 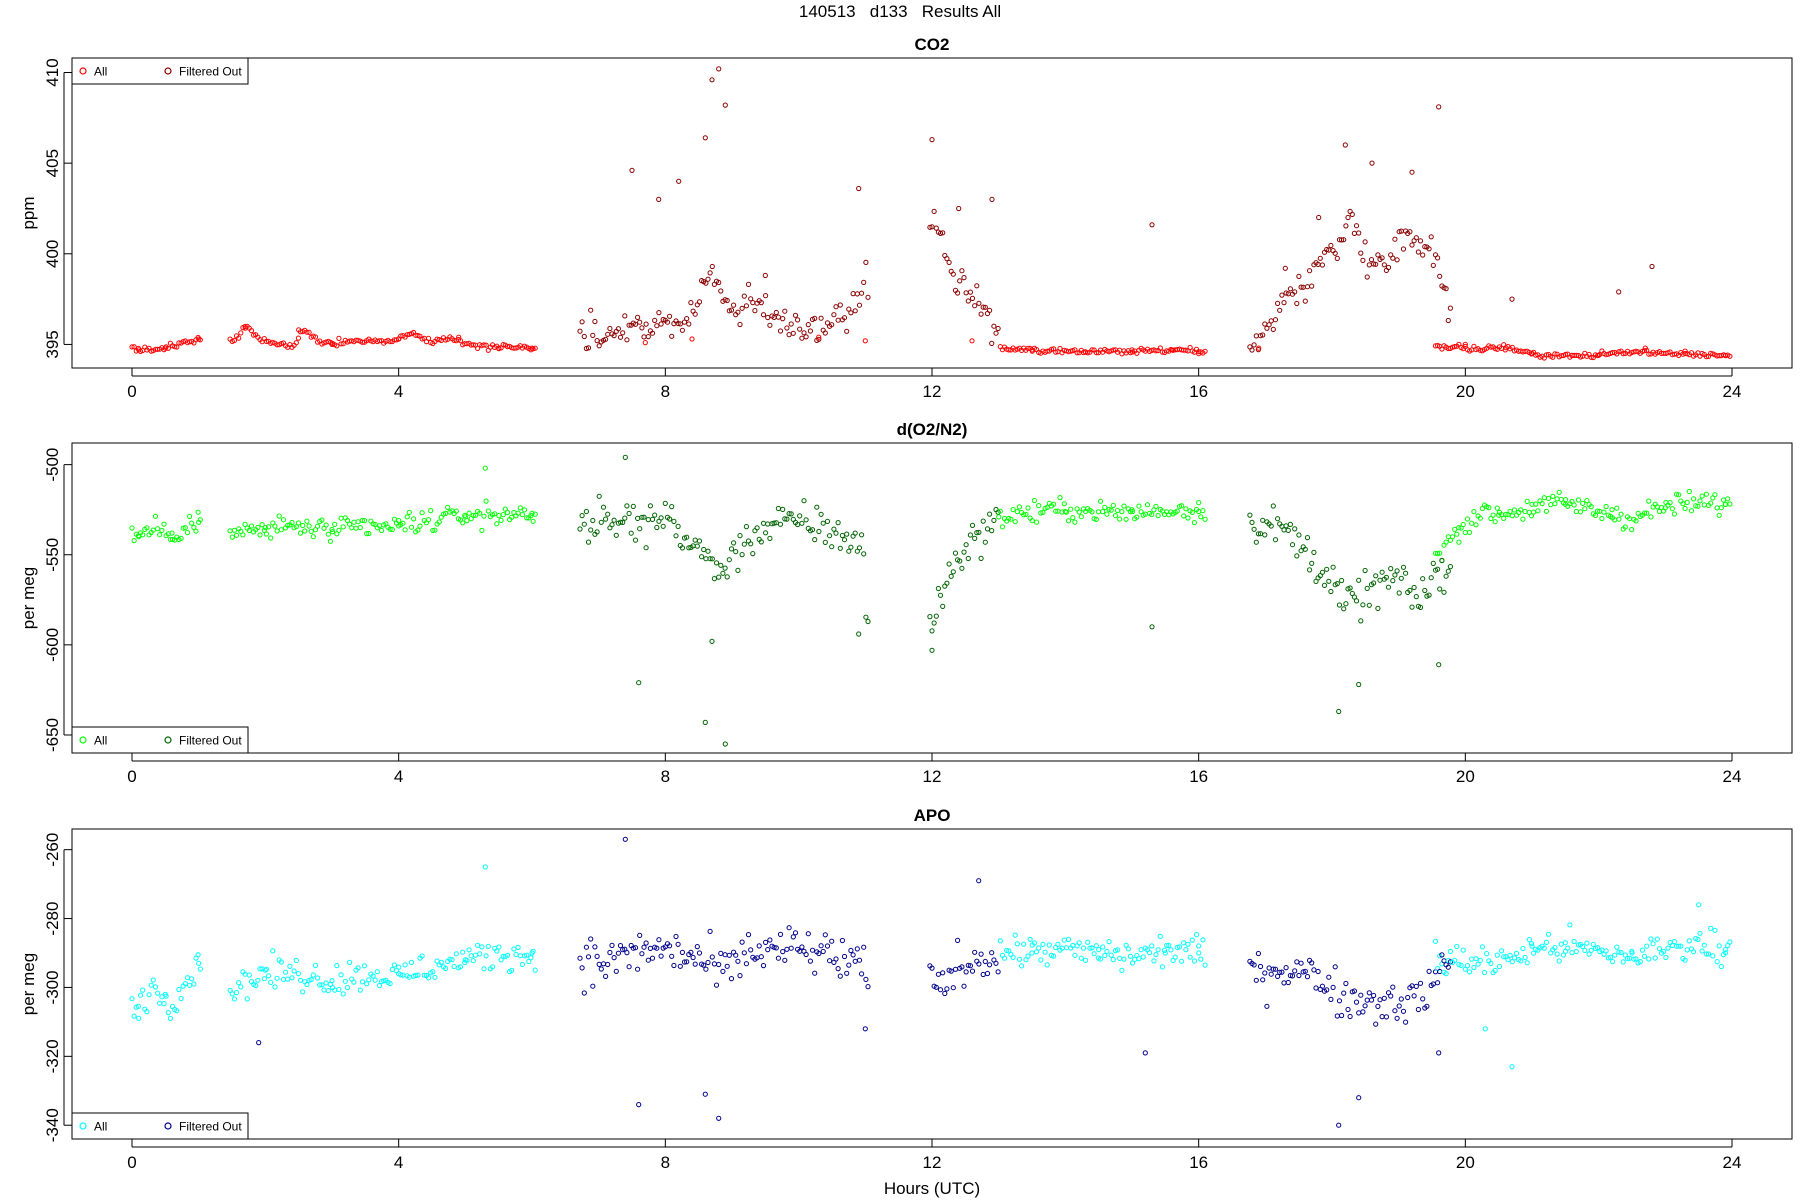 What do you see at coordinates (52, 919) in the screenshot?
I see `y-tick-label: -280` at bounding box center [52, 919].